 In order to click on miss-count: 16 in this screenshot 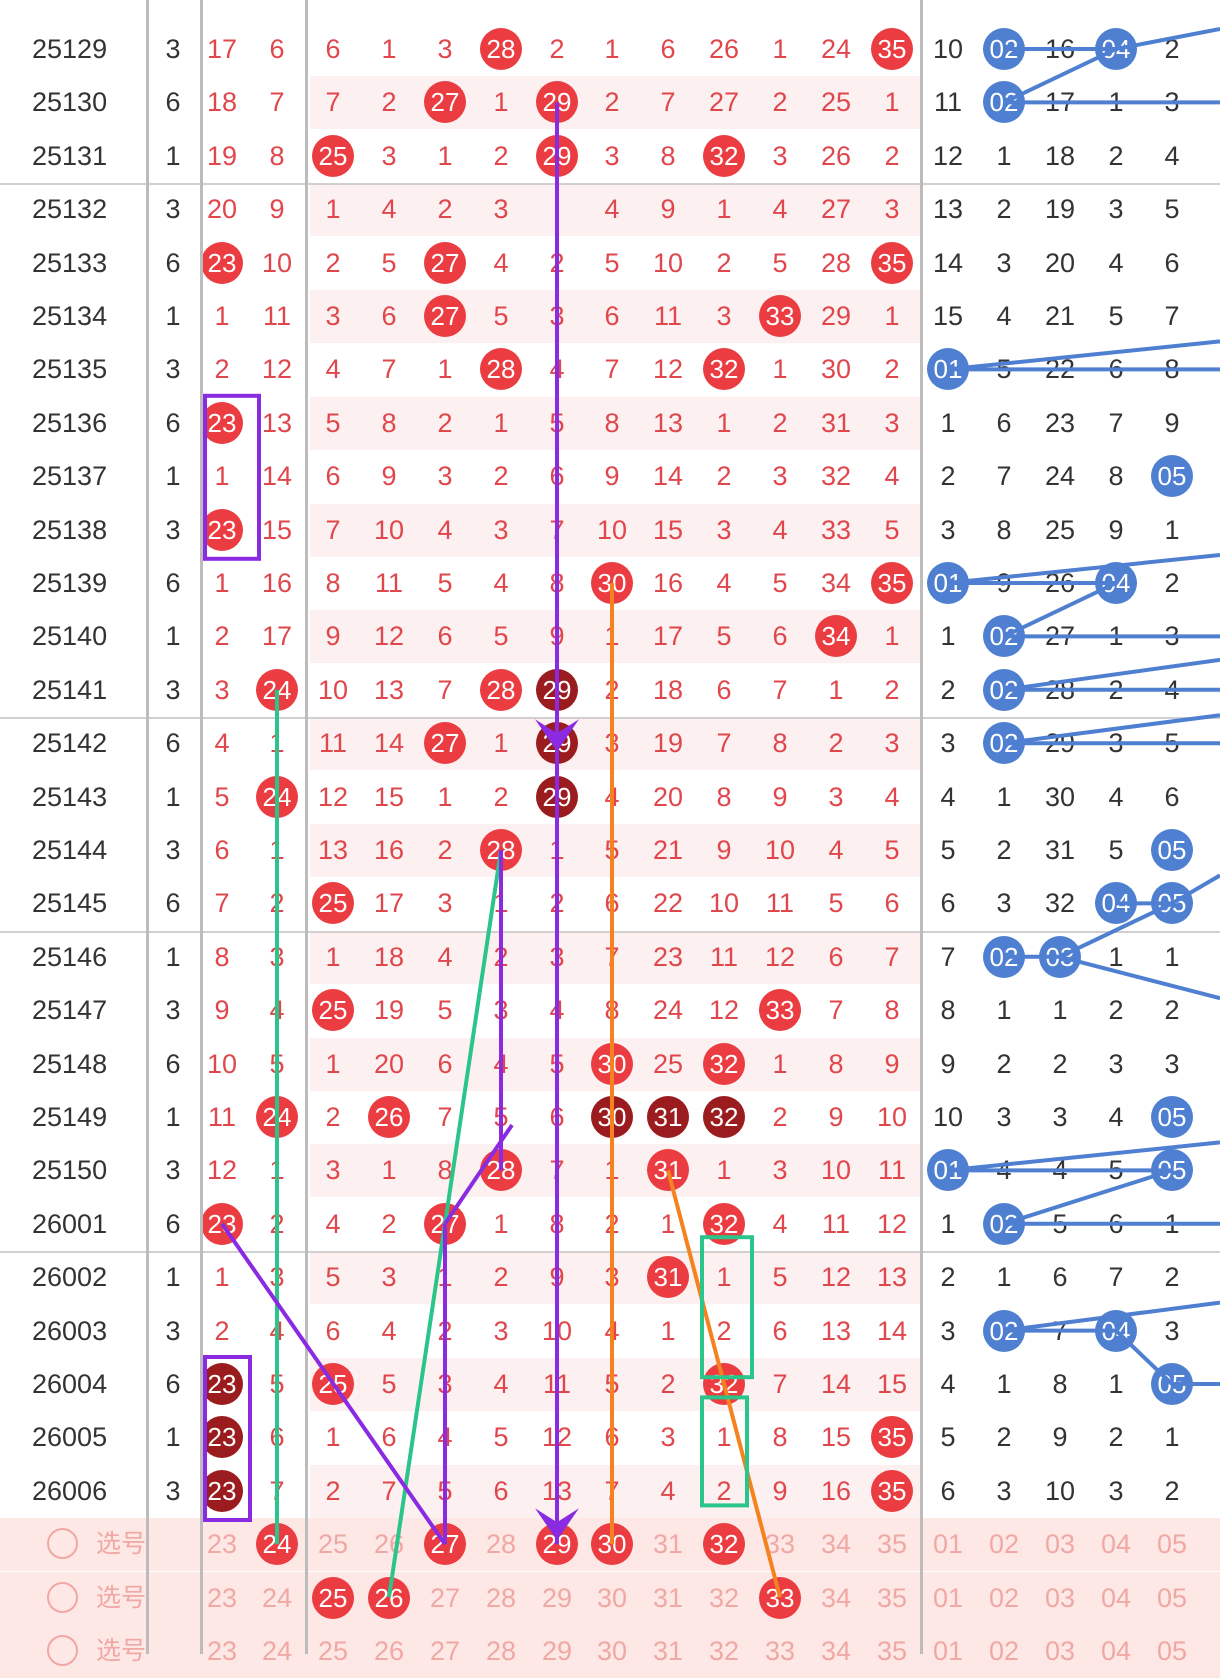, I will do `click(277, 583)`.